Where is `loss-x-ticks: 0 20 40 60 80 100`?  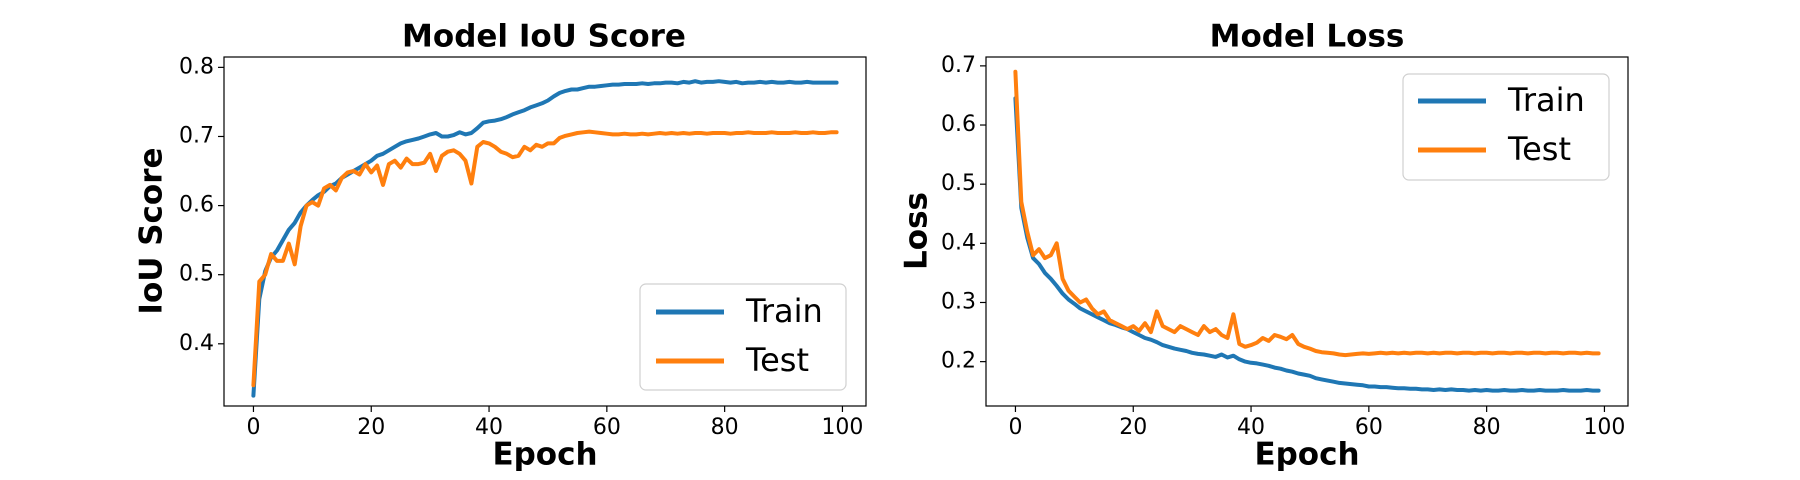
loss-x-ticks: 0 20 40 60 80 100 is located at coordinates (1316, 423).